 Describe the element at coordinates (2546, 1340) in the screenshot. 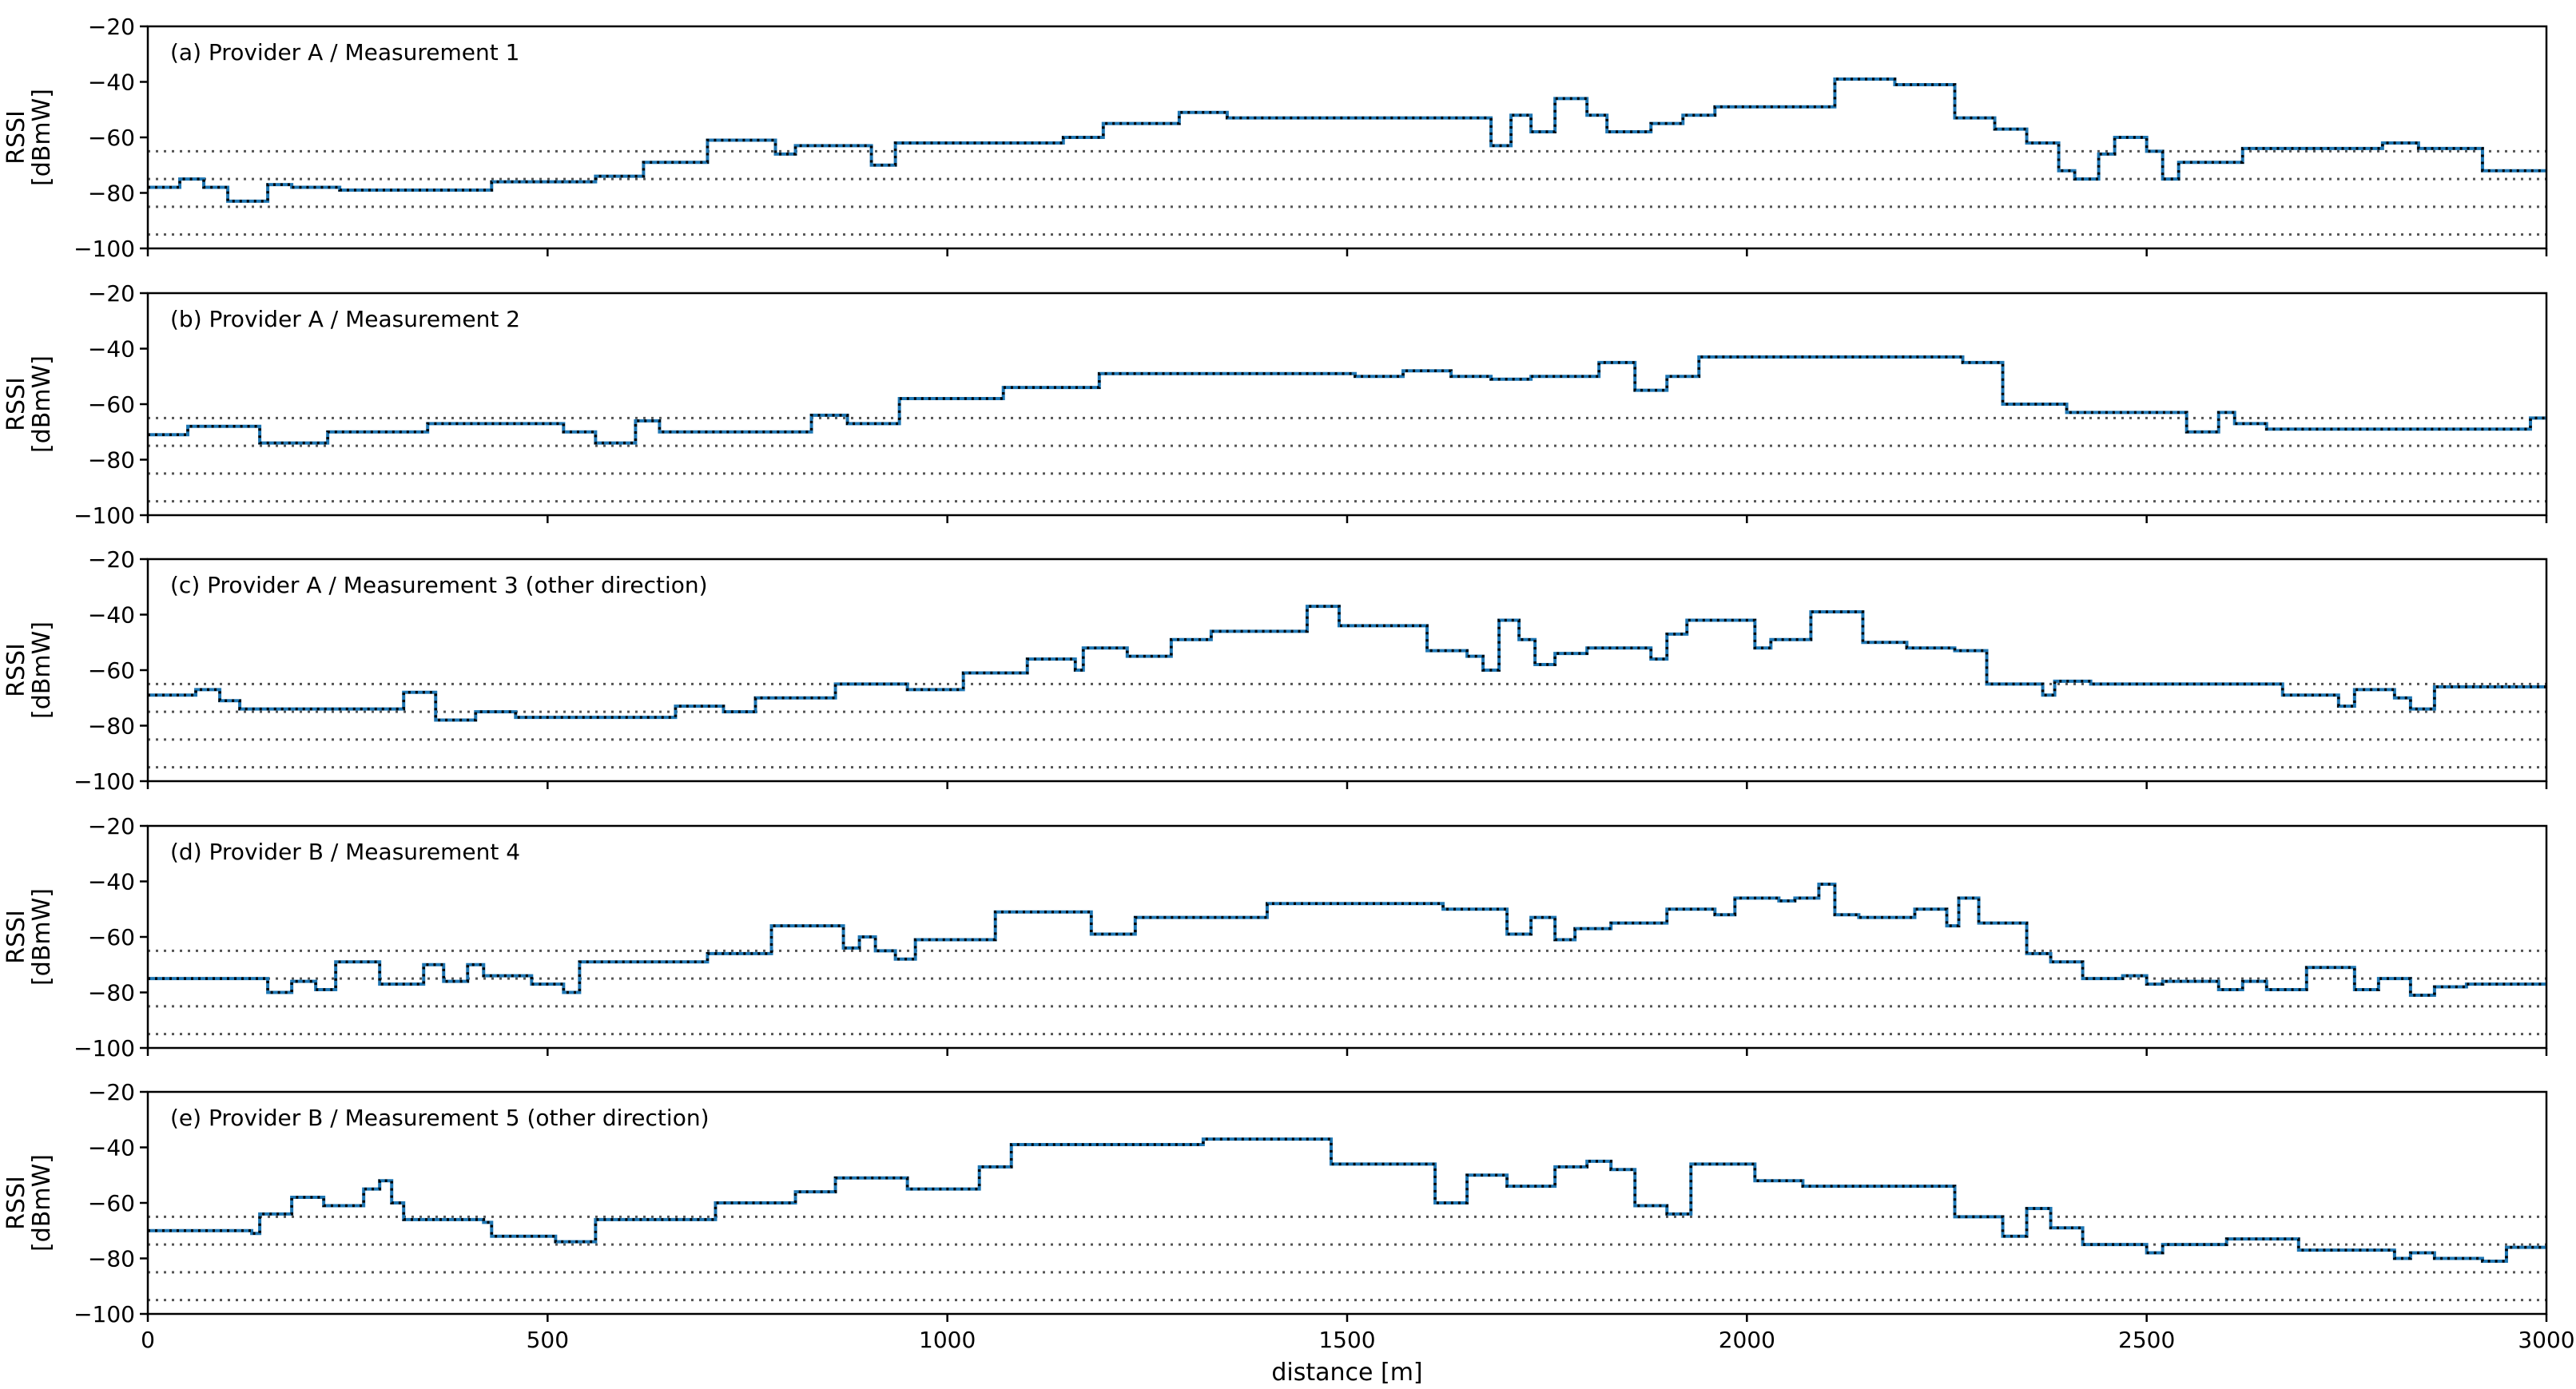

I see `x-tick-label: 3000` at that location.